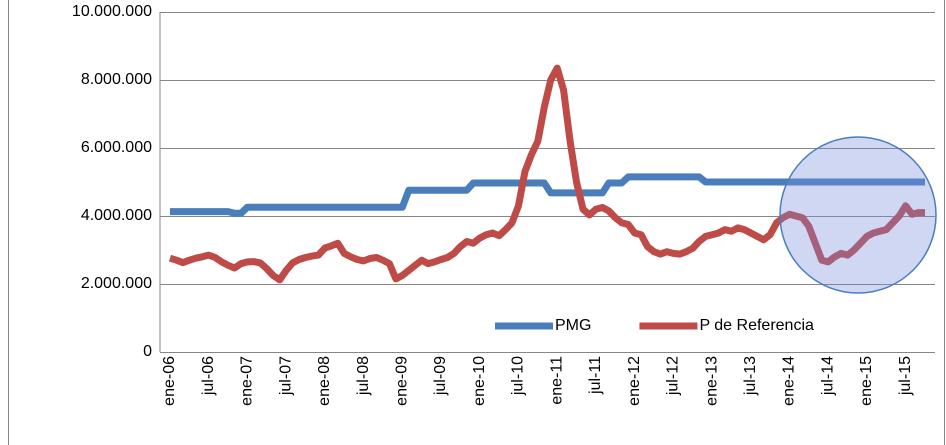  Describe the element at coordinates (116, 215) in the screenshot. I see `y-tick-label: 4.000.000` at that location.